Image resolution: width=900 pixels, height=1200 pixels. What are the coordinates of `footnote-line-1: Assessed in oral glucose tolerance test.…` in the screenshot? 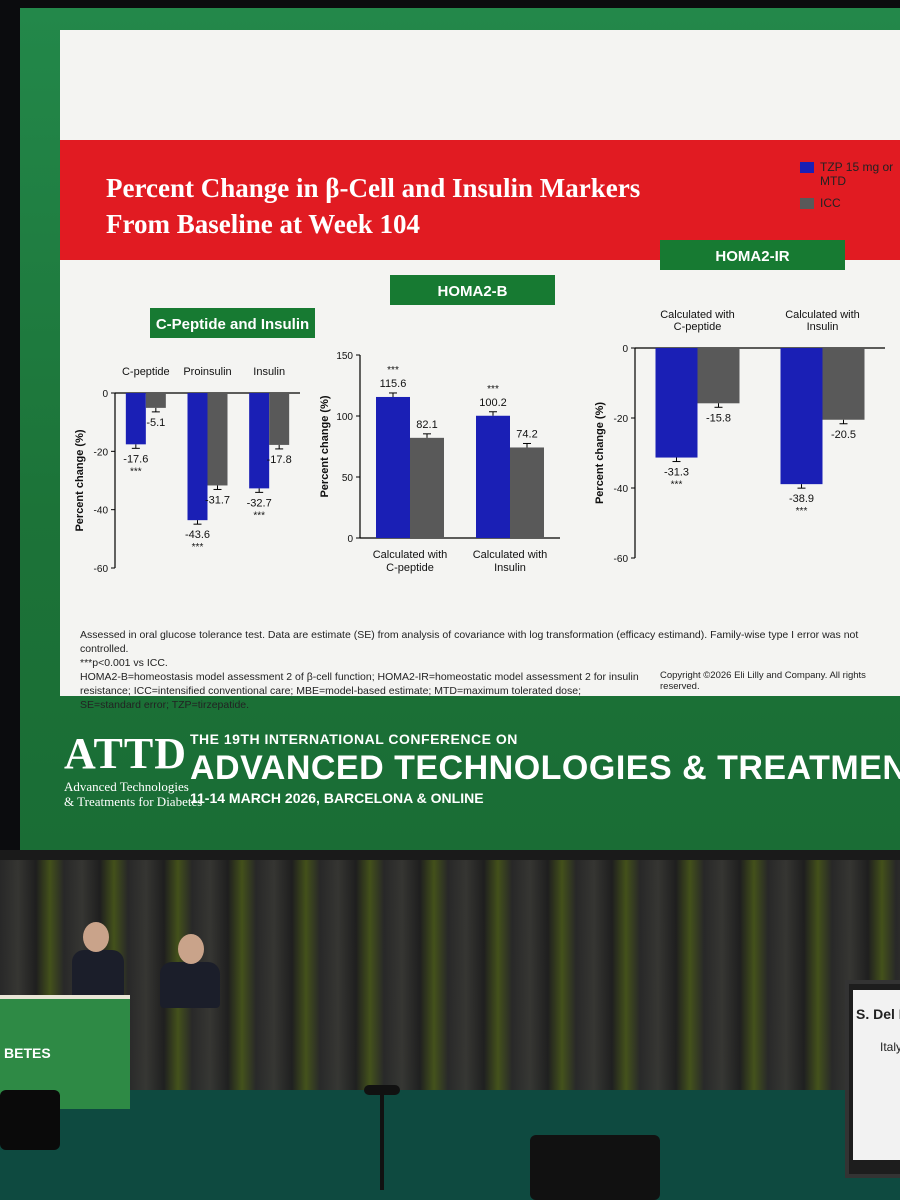 It's located at (469, 642).